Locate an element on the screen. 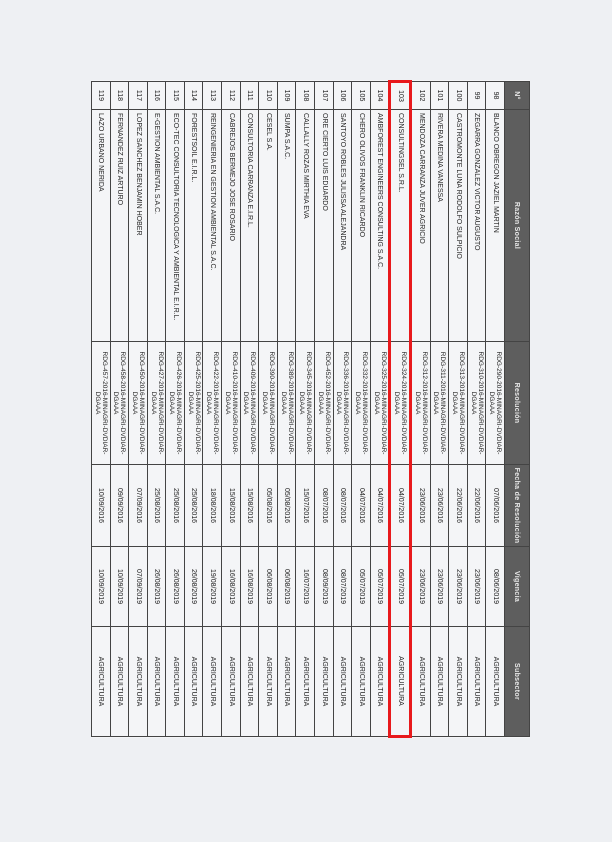  cell-row-number: 102 is located at coordinates (420, 95).